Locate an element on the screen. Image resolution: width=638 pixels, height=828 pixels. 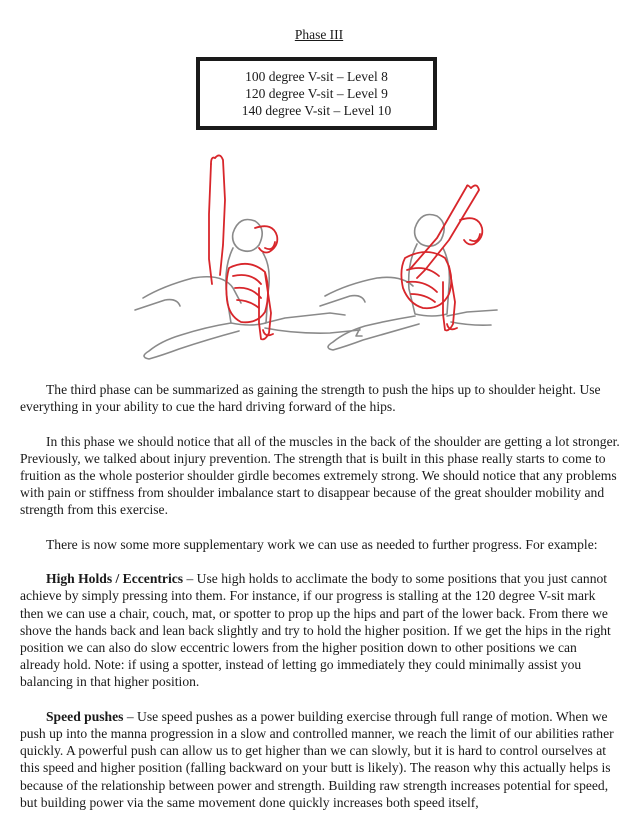
v-sit-illustrations is located at coordinates (316, 257).